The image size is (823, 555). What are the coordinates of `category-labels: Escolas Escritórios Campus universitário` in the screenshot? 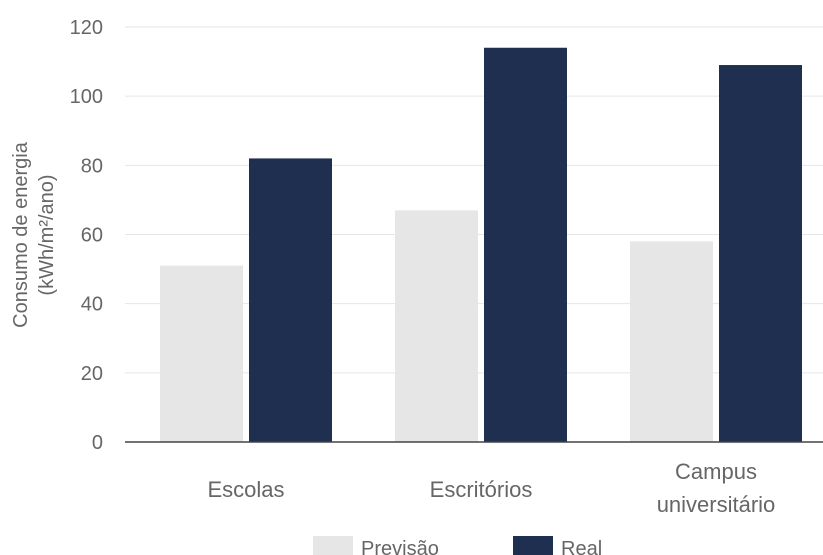 It's located at (491, 488).